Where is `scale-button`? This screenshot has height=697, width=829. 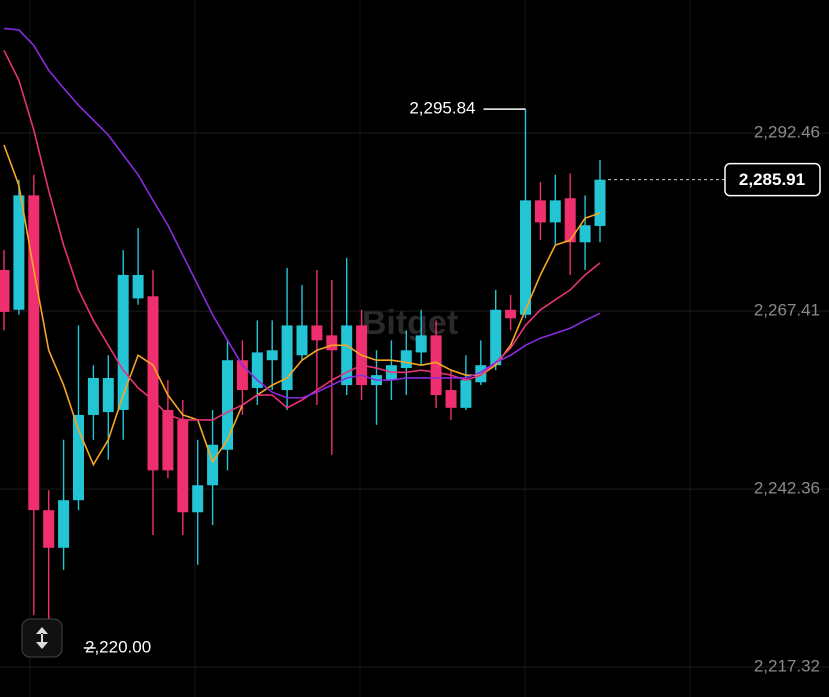
scale-button is located at coordinates (42, 638).